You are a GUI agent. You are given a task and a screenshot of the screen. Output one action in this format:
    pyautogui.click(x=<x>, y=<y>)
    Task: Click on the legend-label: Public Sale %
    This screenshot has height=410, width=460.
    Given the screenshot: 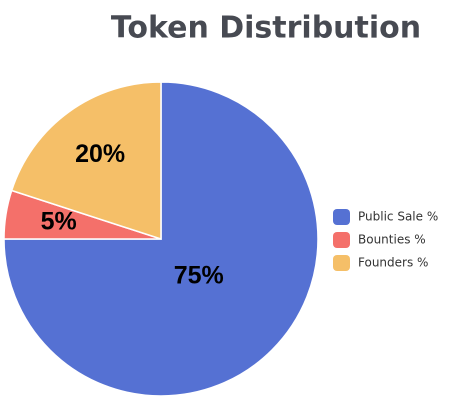 What is the action you would take?
    pyautogui.click(x=398, y=217)
    